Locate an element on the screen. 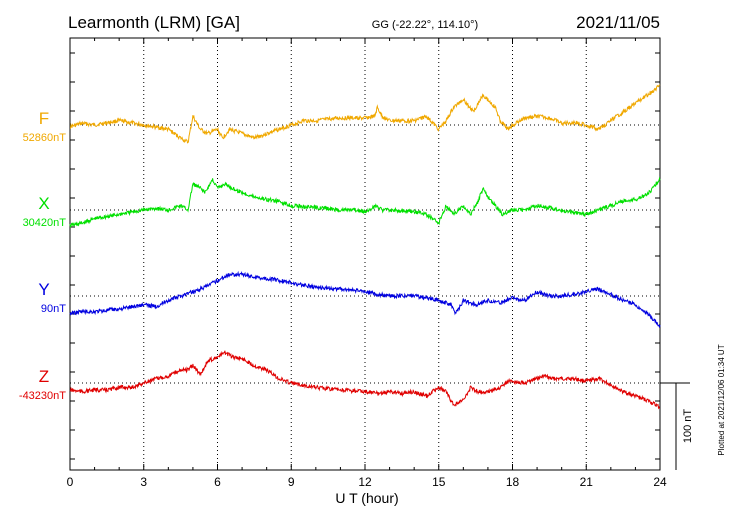 The height and width of the screenshot is (525, 730). series-baseline-label-y: 90nT is located at coordinates (53, 309).